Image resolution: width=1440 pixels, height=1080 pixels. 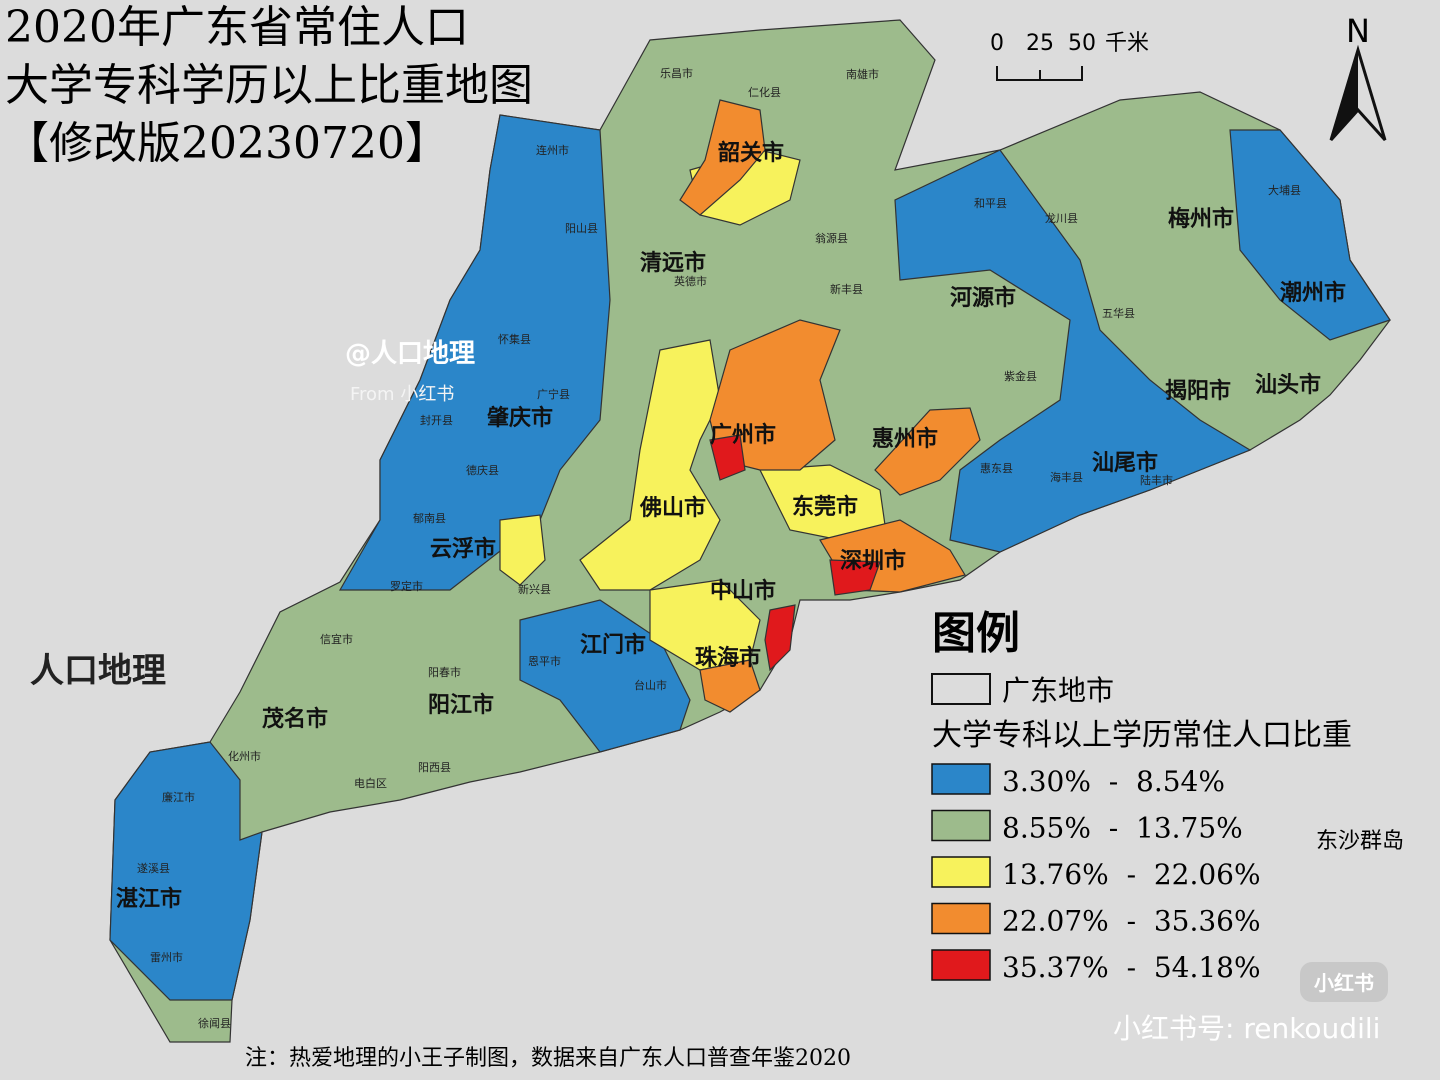 What do you see at coordinates (1288, 385) in the screenshot?
I see `city-label: 汕头市` at bounding box center [1288, 385].